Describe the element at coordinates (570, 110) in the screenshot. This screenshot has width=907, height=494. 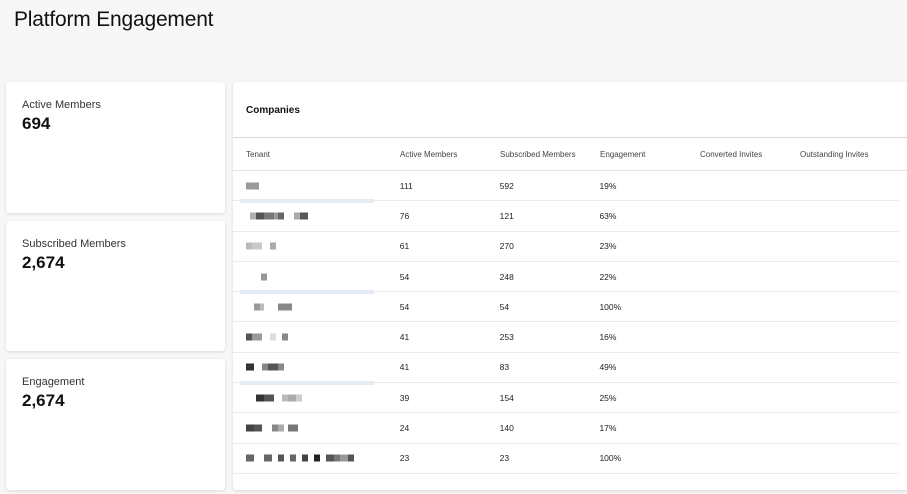
I see `companies-title: Companies` at that location.